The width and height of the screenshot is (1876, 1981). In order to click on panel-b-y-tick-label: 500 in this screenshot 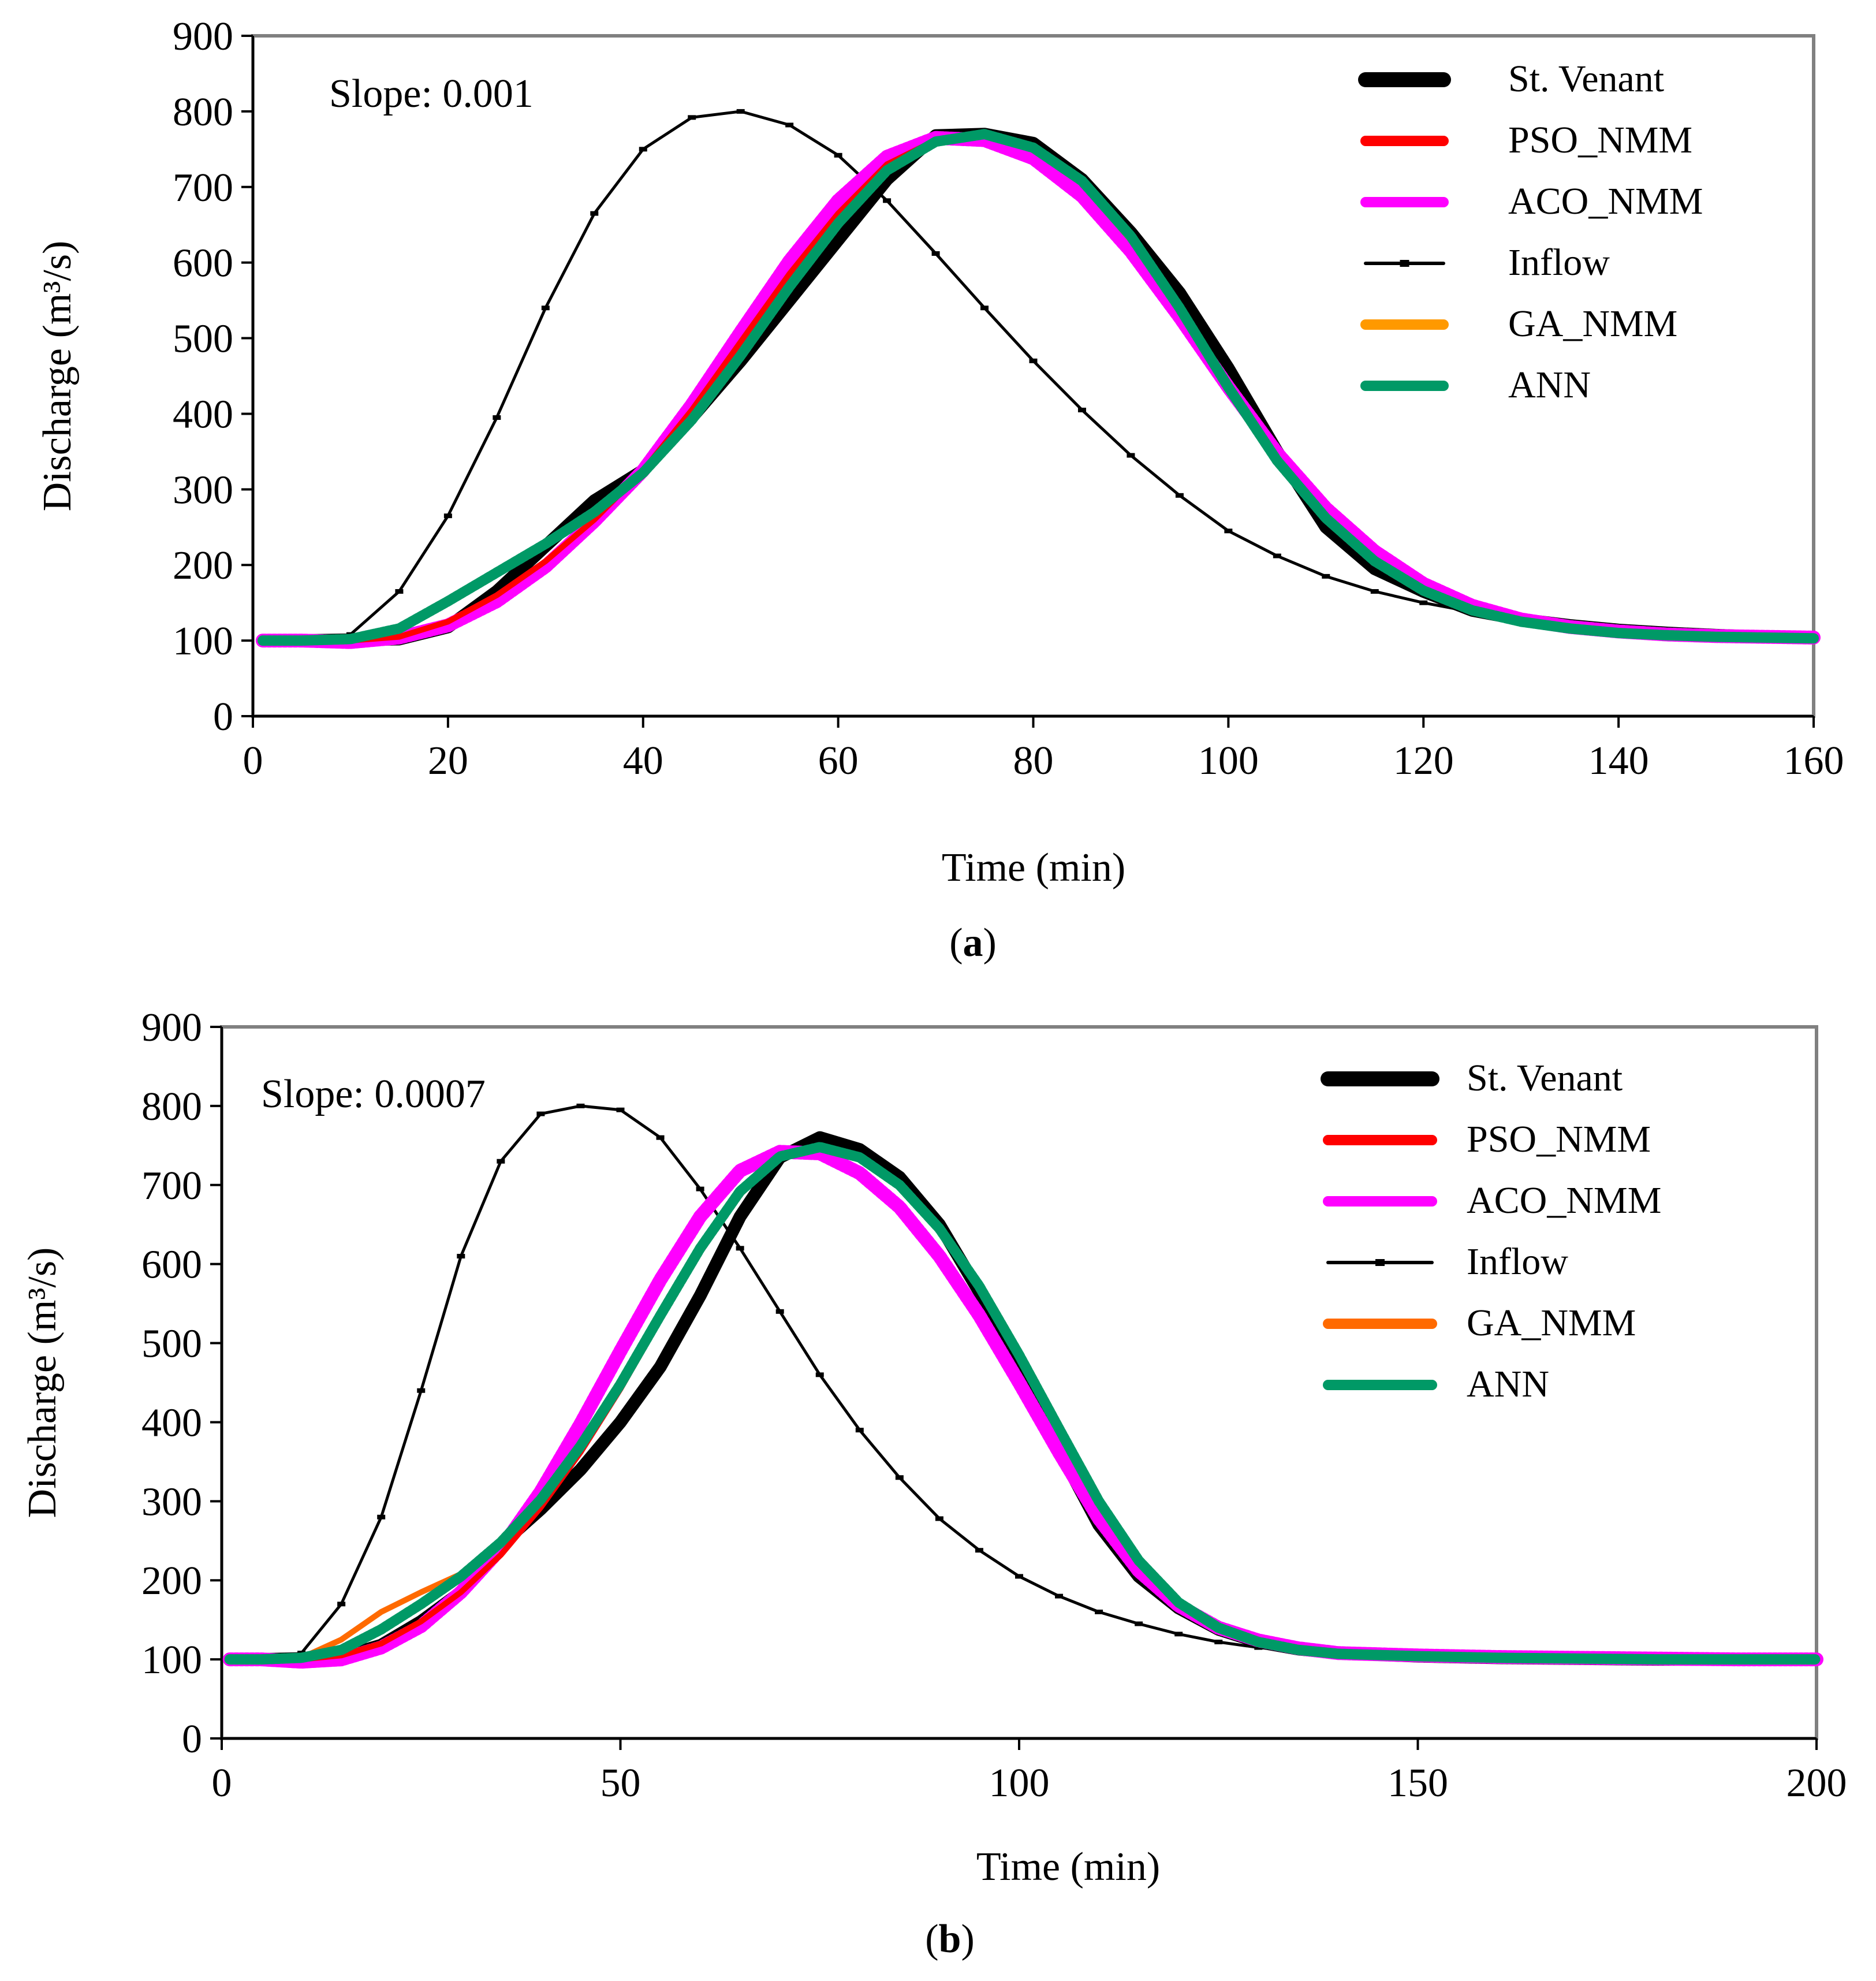, I will do `click(171, 1344)`.